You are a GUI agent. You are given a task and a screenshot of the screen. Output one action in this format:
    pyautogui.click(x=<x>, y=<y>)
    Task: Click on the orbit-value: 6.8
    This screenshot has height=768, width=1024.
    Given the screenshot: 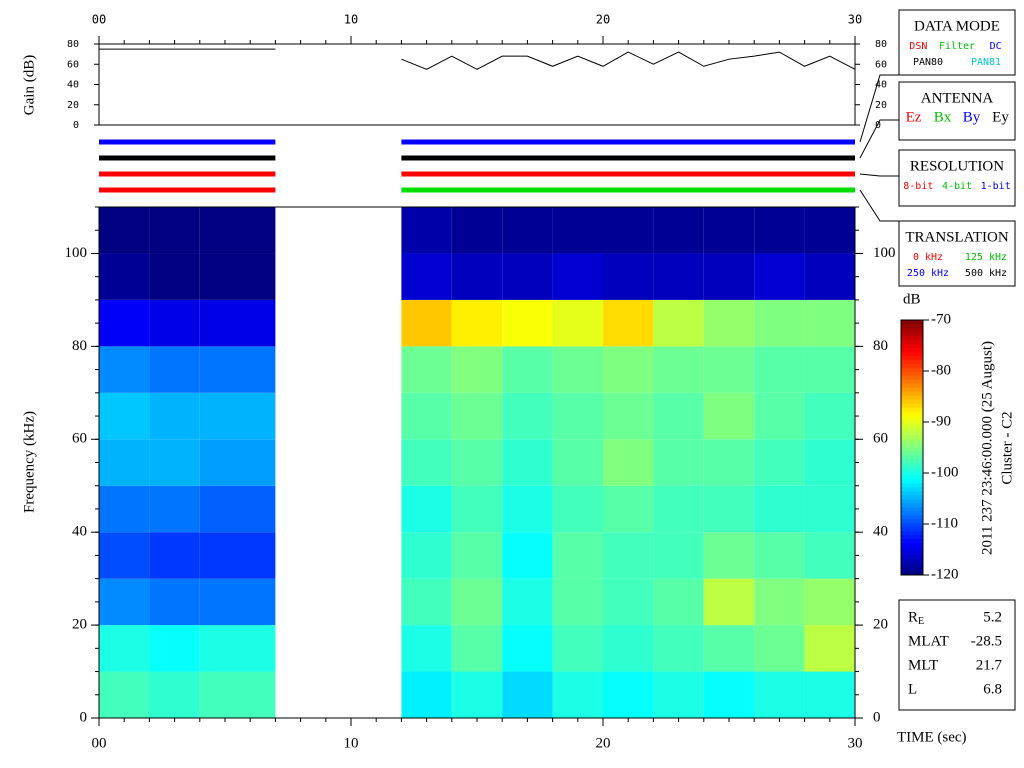 What is the action you would take?
    pyautogui.click(x=992, y=689)
    